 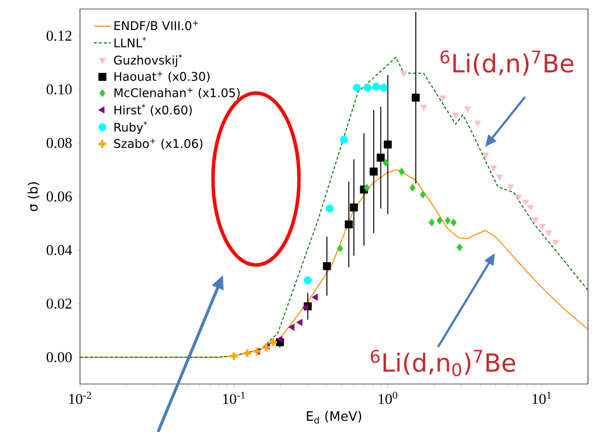 What do you see at coordinates (541, 398) in the screenshot?
I see `x-tick-label: 10$^{1}$` at bounding box center [541, 398].